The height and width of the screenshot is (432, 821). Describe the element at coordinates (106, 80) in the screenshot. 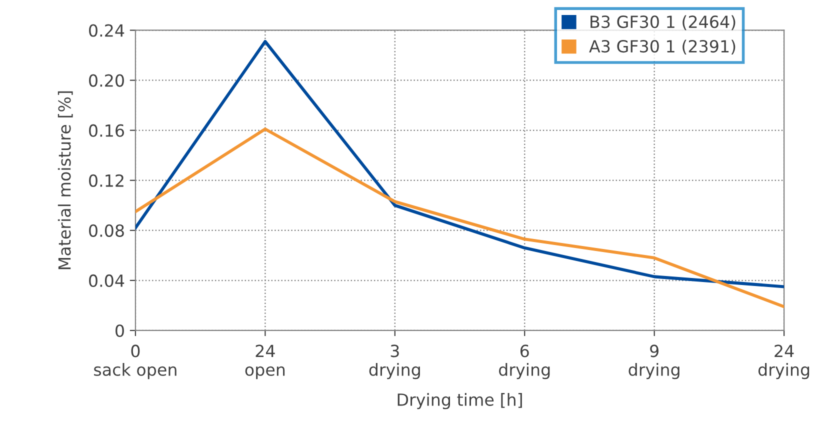

I see `y-tick-label: 0.20` at that location.